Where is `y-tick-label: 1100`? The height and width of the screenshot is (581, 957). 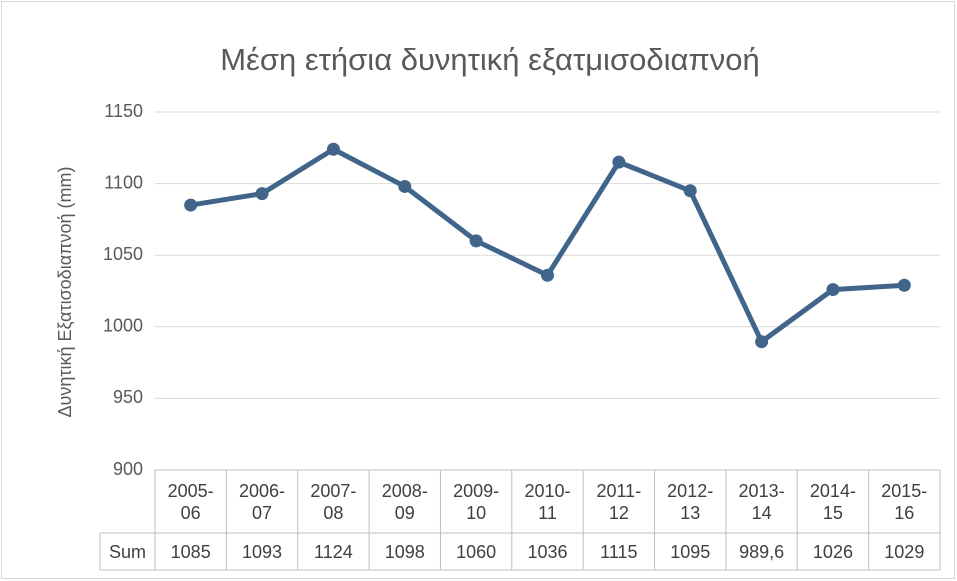
y-tick-label: 1100 is located at coordinates (123, 182).